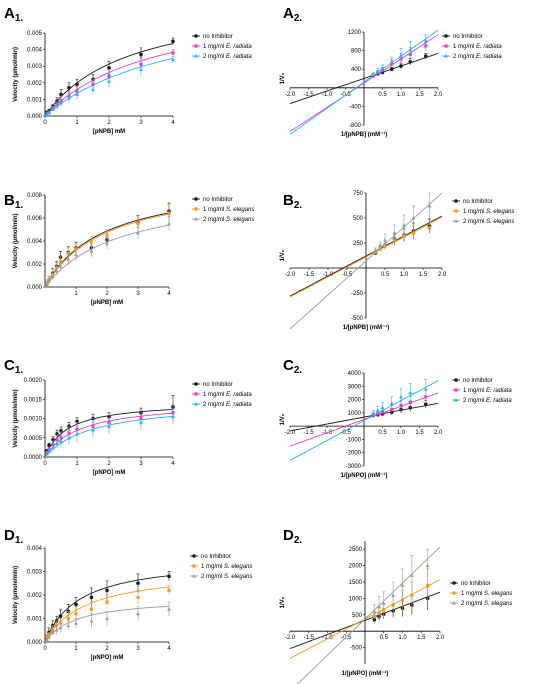  I want to click on y-tick-label: 0.0020, so click(33, 381).